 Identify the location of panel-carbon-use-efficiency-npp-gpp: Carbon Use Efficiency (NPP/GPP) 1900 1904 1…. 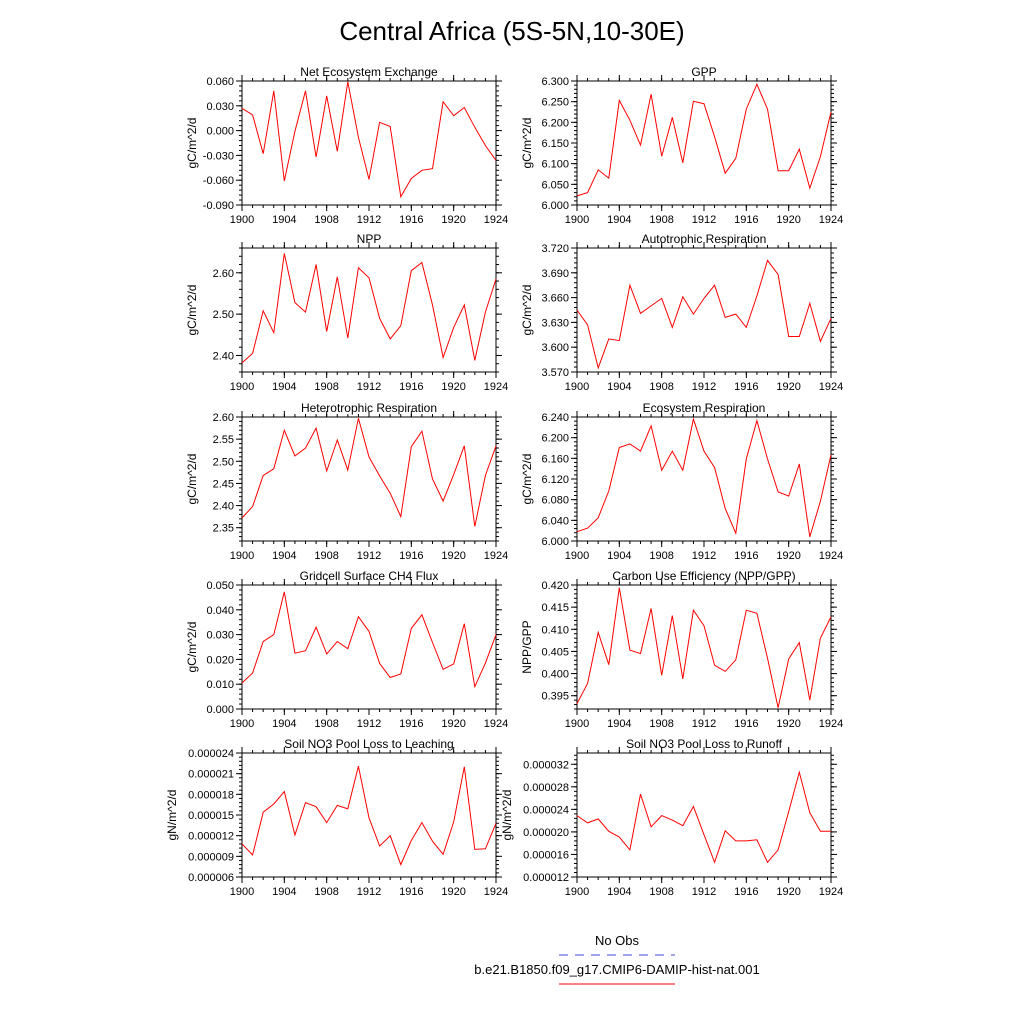
(681, 649).